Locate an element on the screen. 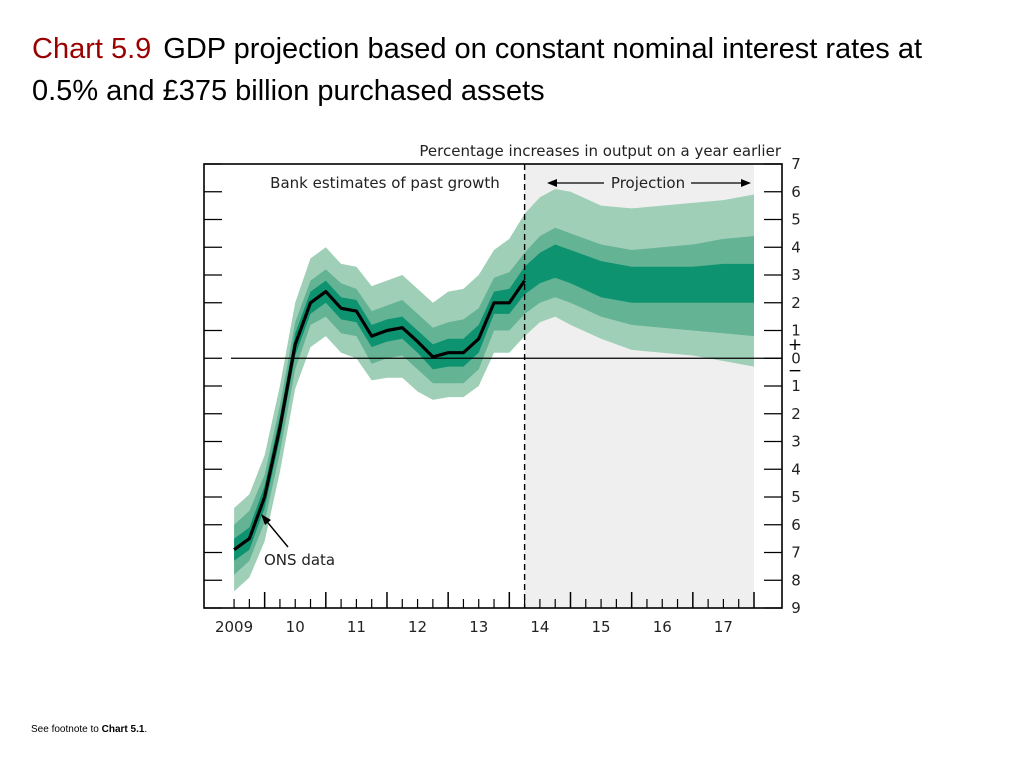 This screenshot has height=768, width=1024. projection-label: Projection is located at coordinates (648, 183).